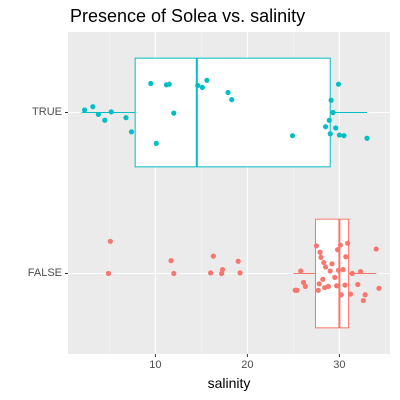 The height and width of the screenshot is (400, 400). What do you see at coordinates (44, 272) in the screenshot?
I see `y-tick-label: FALSE` at bounding box center [44, 272].